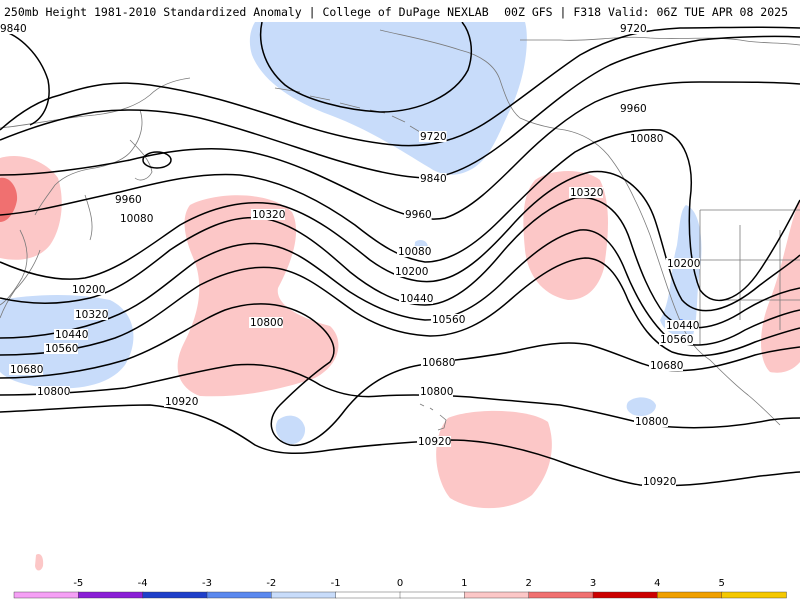 This screenshot has width=800, height=600. What do you see at coordinates (290, 430) in the screenshot?
I see `negative-anomaly-central-small` at bounding box center [290, 430].